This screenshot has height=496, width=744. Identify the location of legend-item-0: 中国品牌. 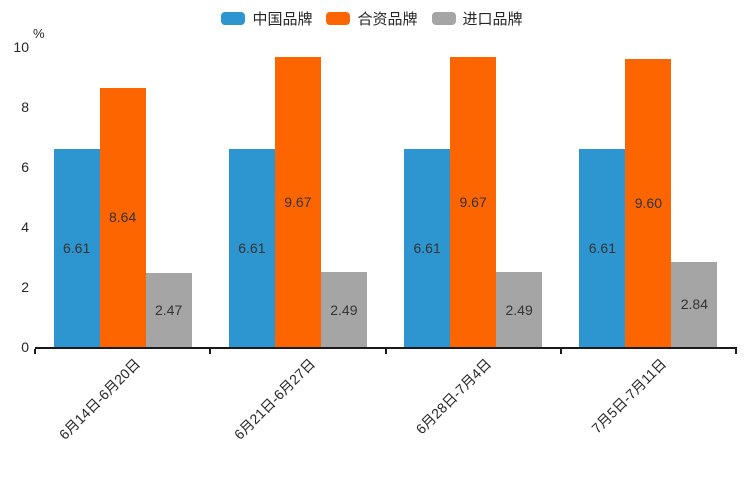
(266, 18).